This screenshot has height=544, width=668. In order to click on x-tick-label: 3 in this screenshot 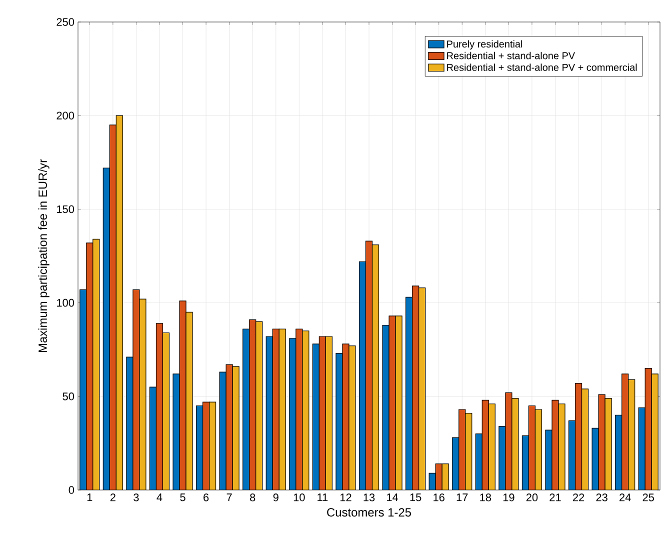, I will do `click(136, 498)`.